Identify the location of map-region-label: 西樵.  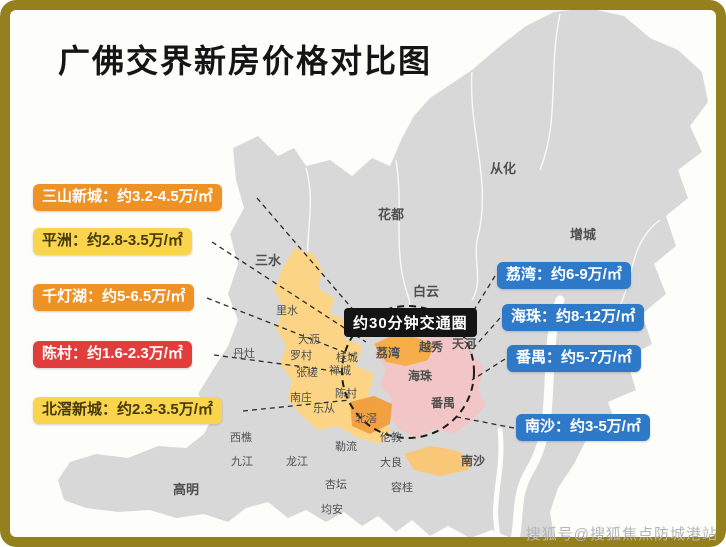
(241, 438).